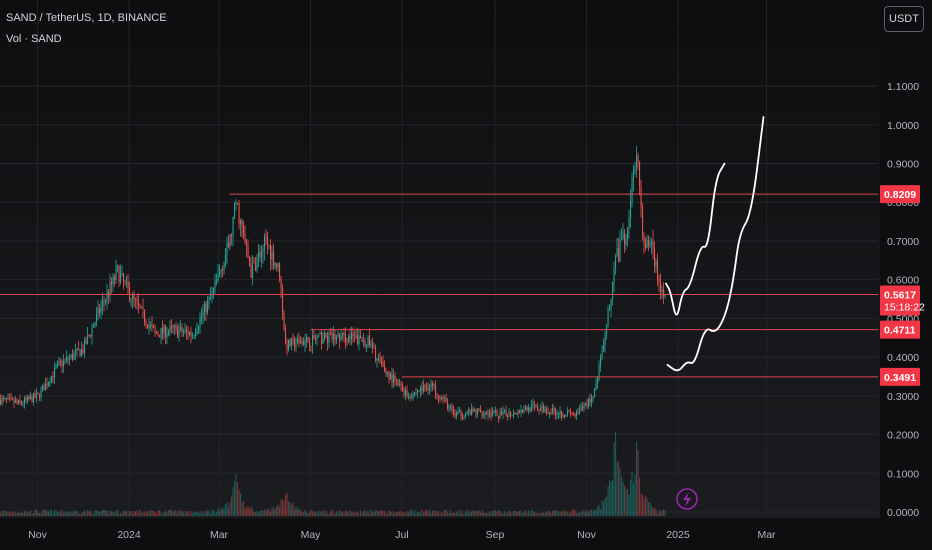 The width and height of the screenshot is (932, 550). Describe the element at coordinates (900, 300) in the screenshot. I see `price-label-bg` at that location.